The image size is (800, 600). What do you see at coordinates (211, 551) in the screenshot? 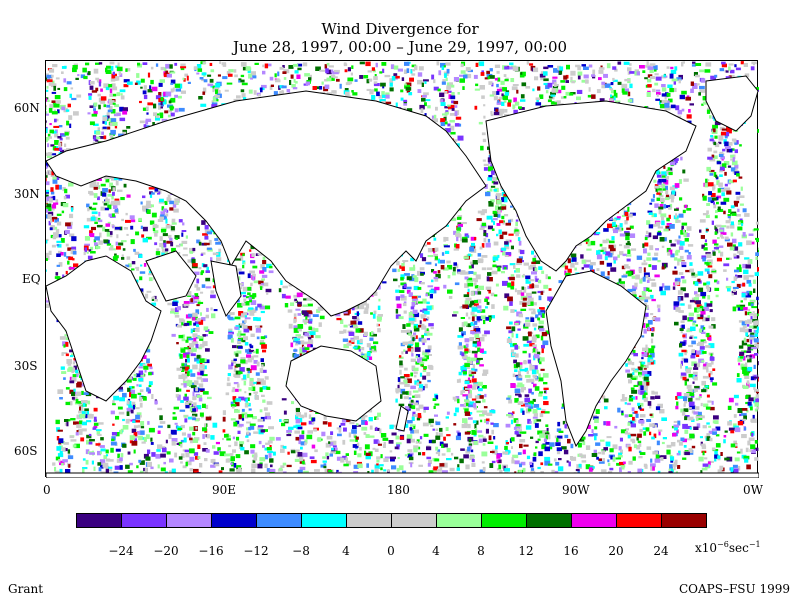
I see `legend-tick-label-2: −16` at bounding box center [211, 551].